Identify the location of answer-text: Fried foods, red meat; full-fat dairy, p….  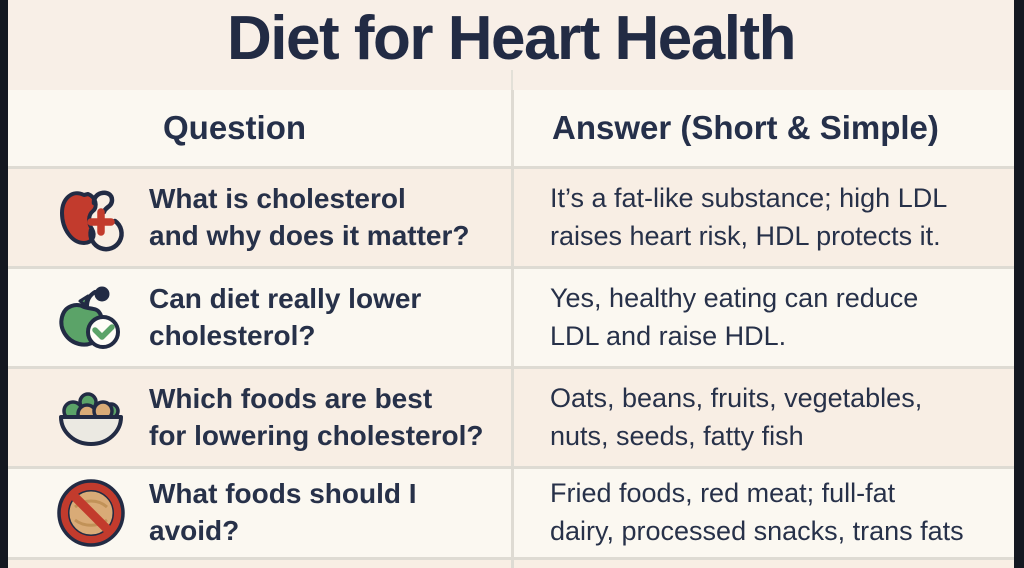
(757, 512).